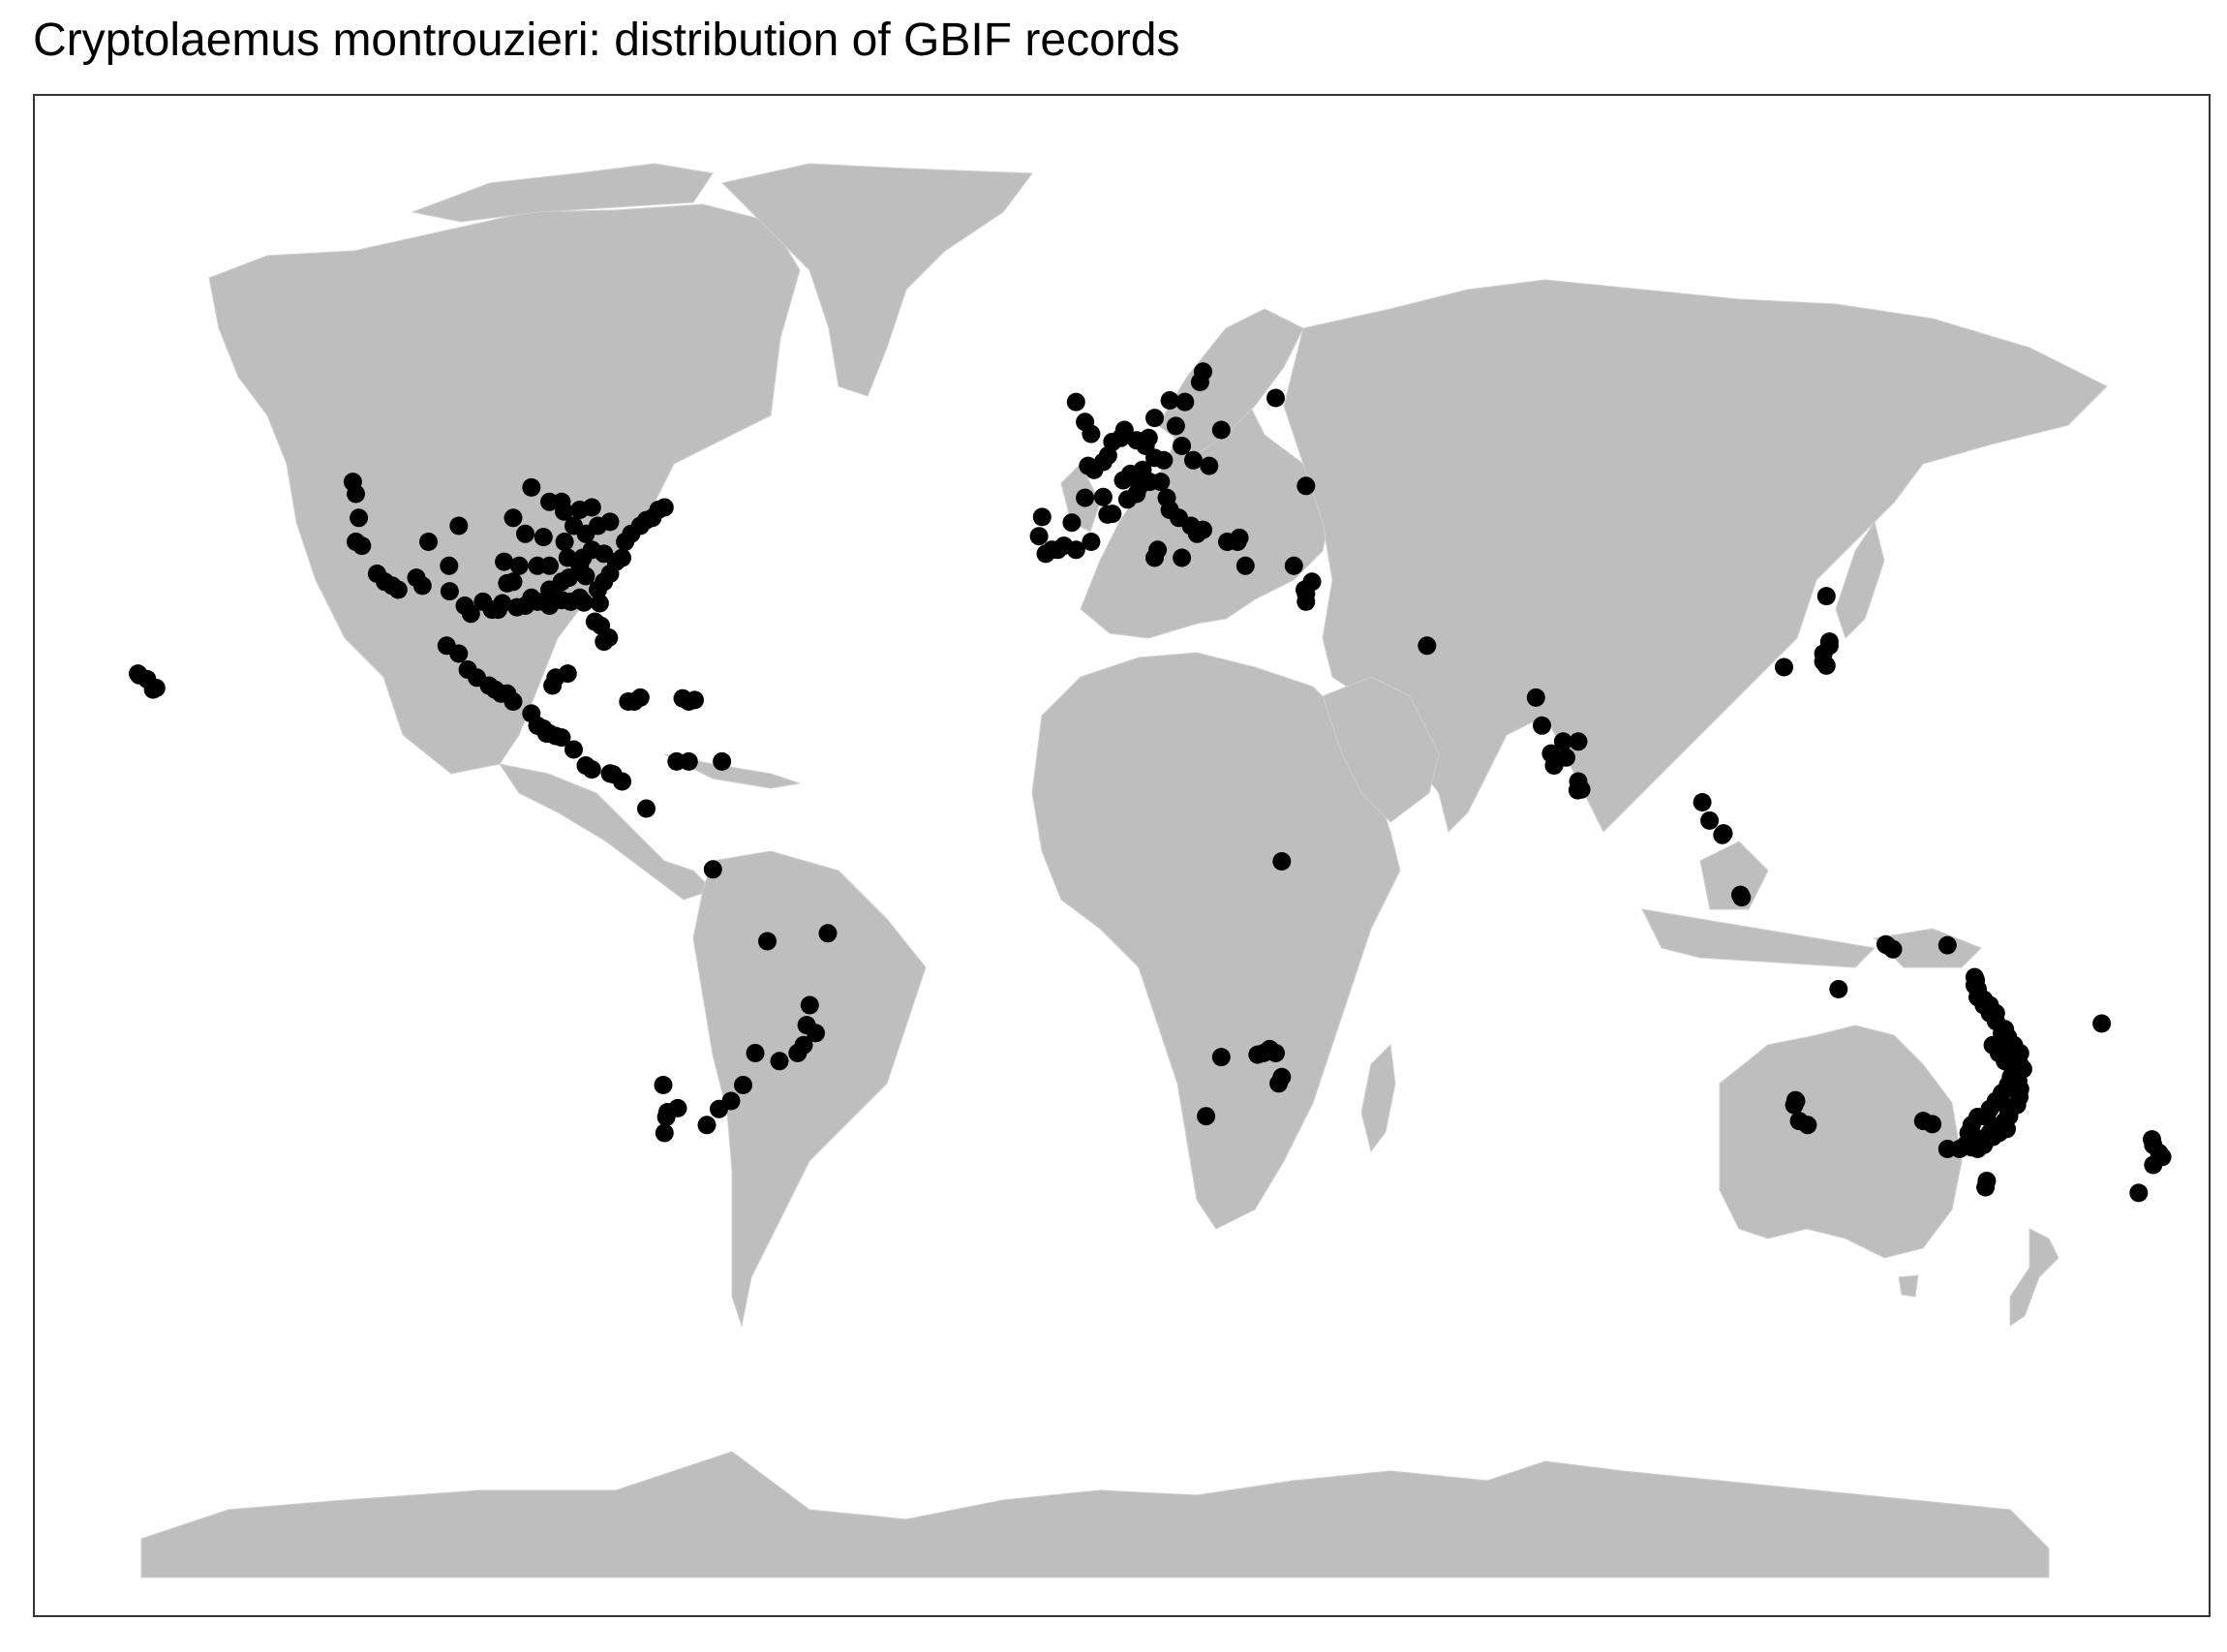 Image resolution: width=2227 pixels, height=1652 pixels. I want to click on land-south-america, so click(809, 1089).